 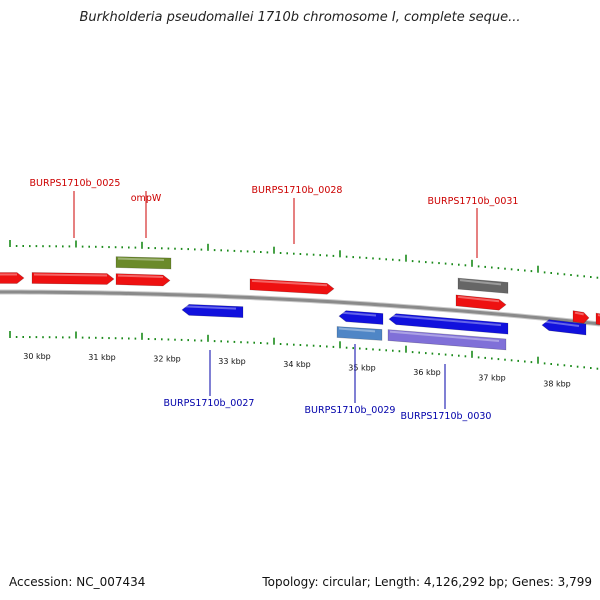 I want to click on label-burps1710b-0030: BURPS1710b_0030, so click(x=446, y=416).